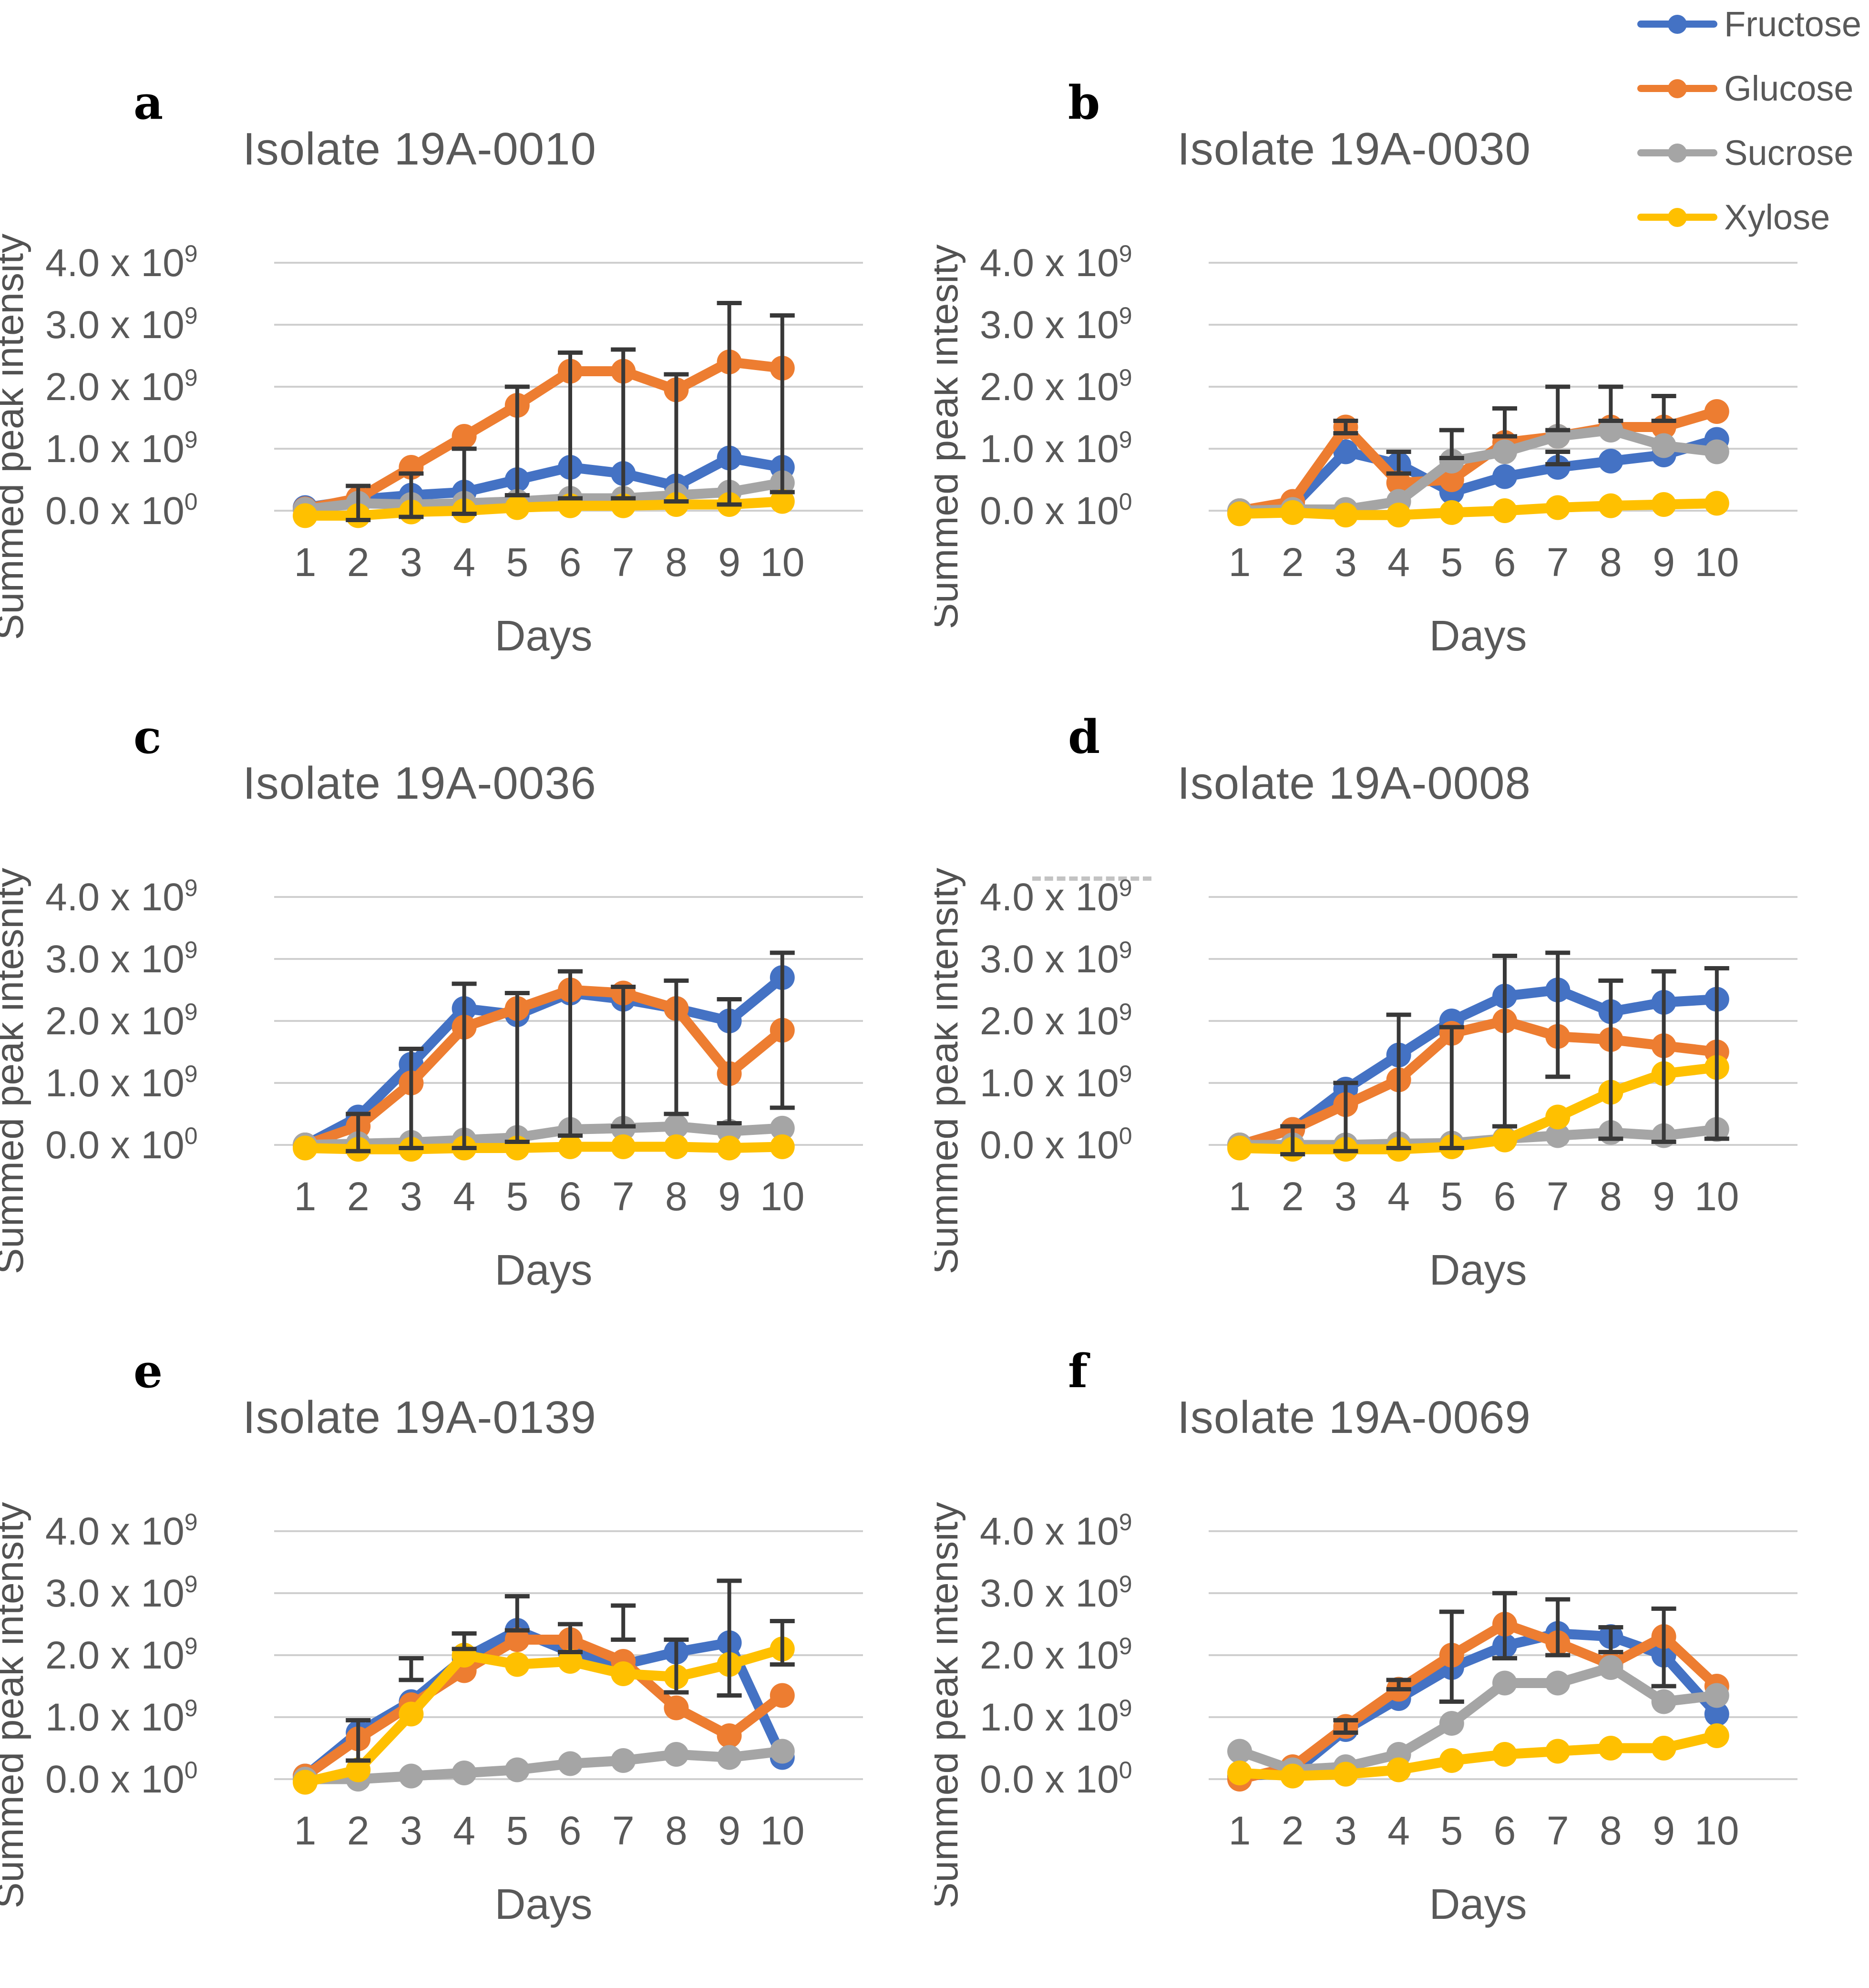 The width and height of the screenshot is (1869, 1988). Describe the element at coordinates (1354, 783) in the screenshot. I see `panel-title: Isolate 19A-0008` at that location.